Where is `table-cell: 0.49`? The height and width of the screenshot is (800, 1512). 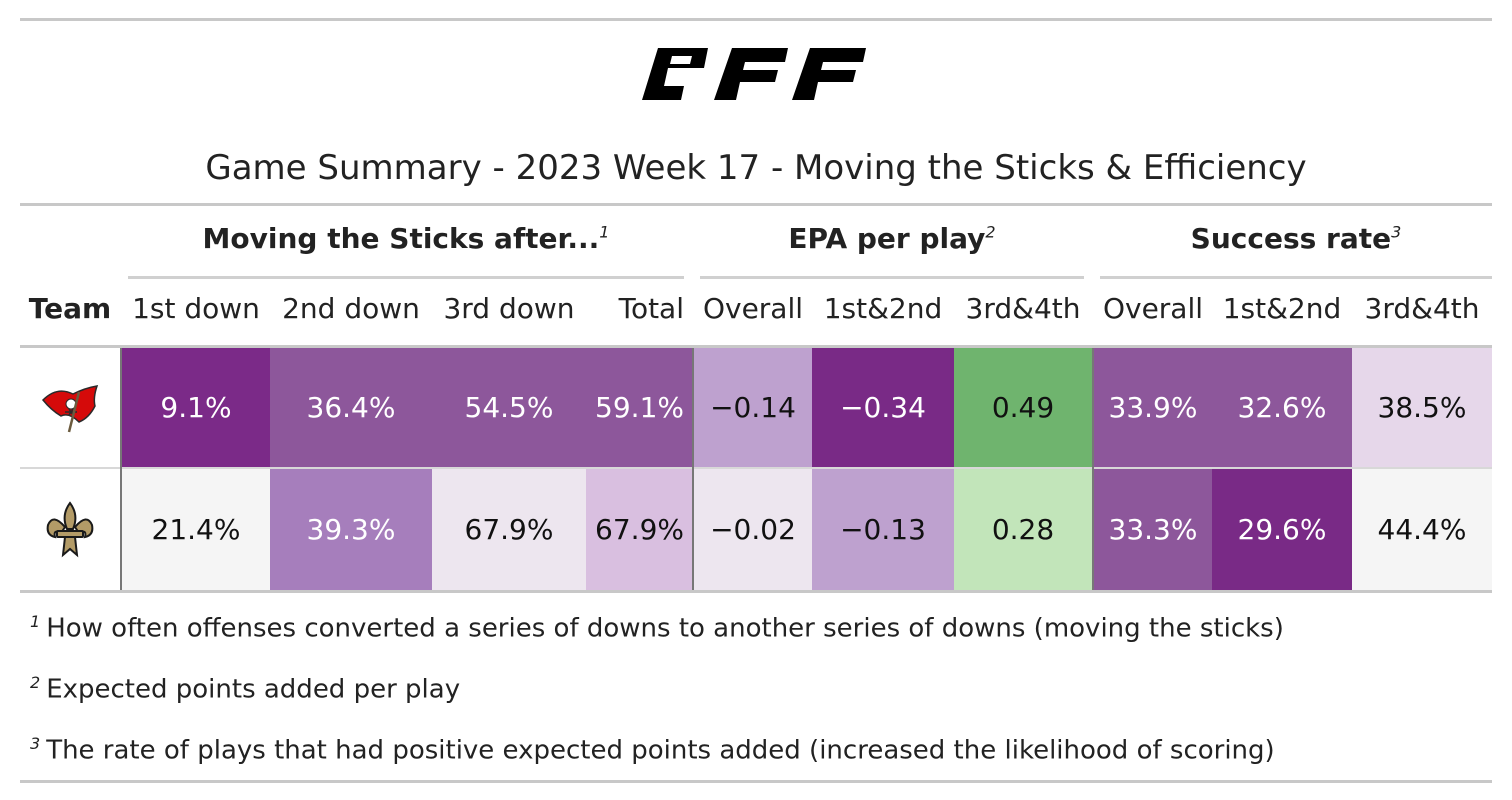
table-cell: 0.49 is located at coordinates (1023, 407).